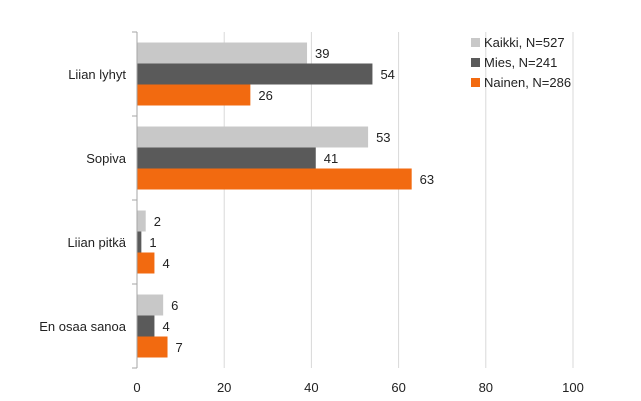 The height and width of the screenshot is (401, 641). What do you see at coordinates (136, 387) in the screenshot?
I see `x-tick-label: 0` at bounding box center [136, 387].